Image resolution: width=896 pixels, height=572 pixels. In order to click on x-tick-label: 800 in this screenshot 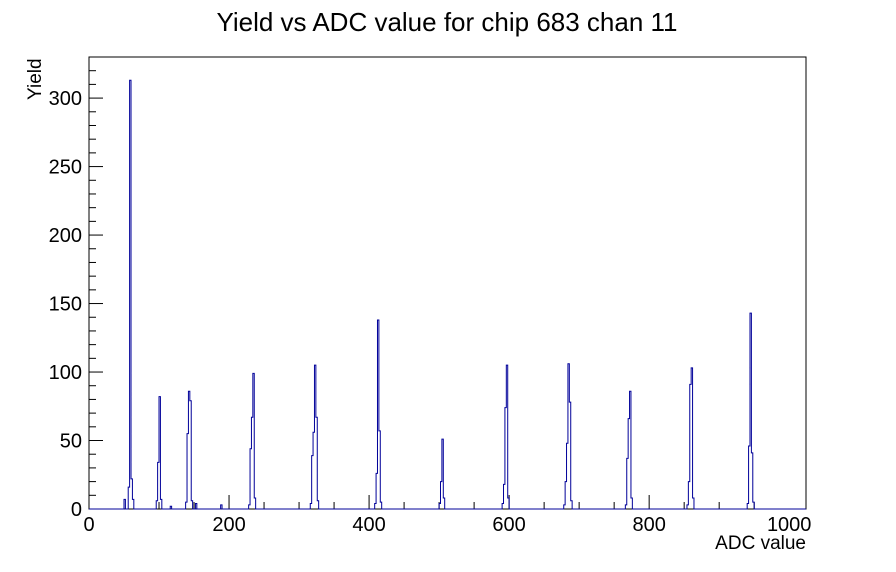, I will do `click(648, 525)`.